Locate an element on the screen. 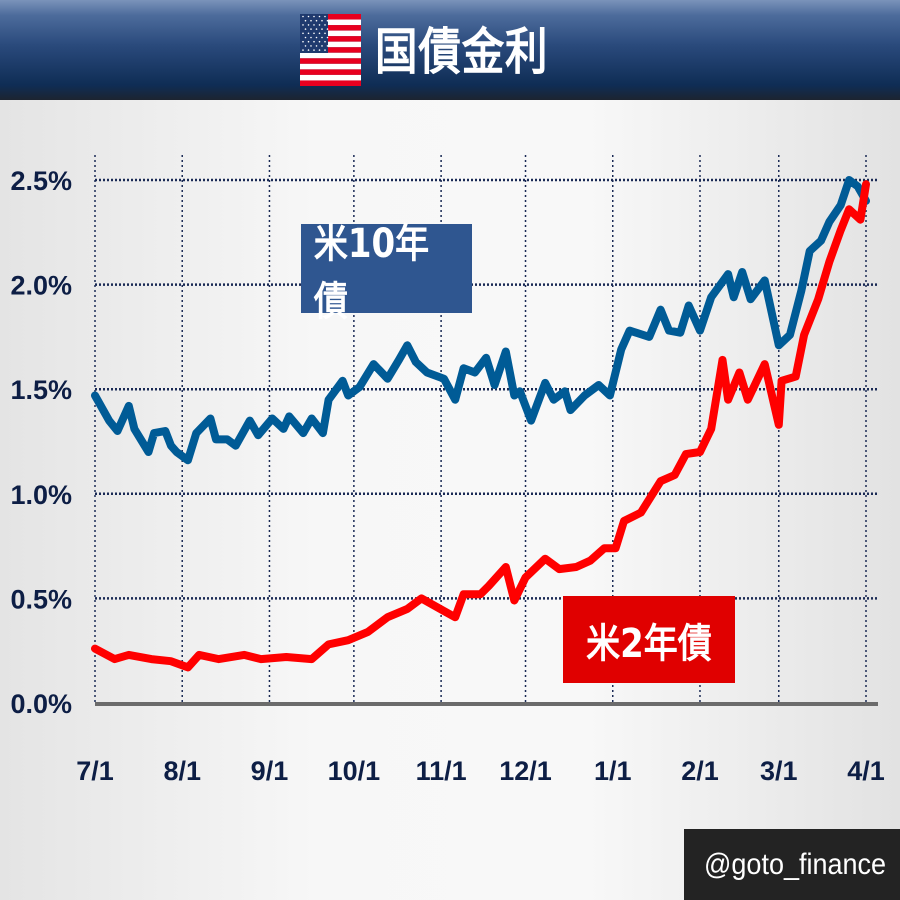 This screenshot has width=900, height=900. label-2-year-text: 米2年債 is located at coordinates (649, 643).